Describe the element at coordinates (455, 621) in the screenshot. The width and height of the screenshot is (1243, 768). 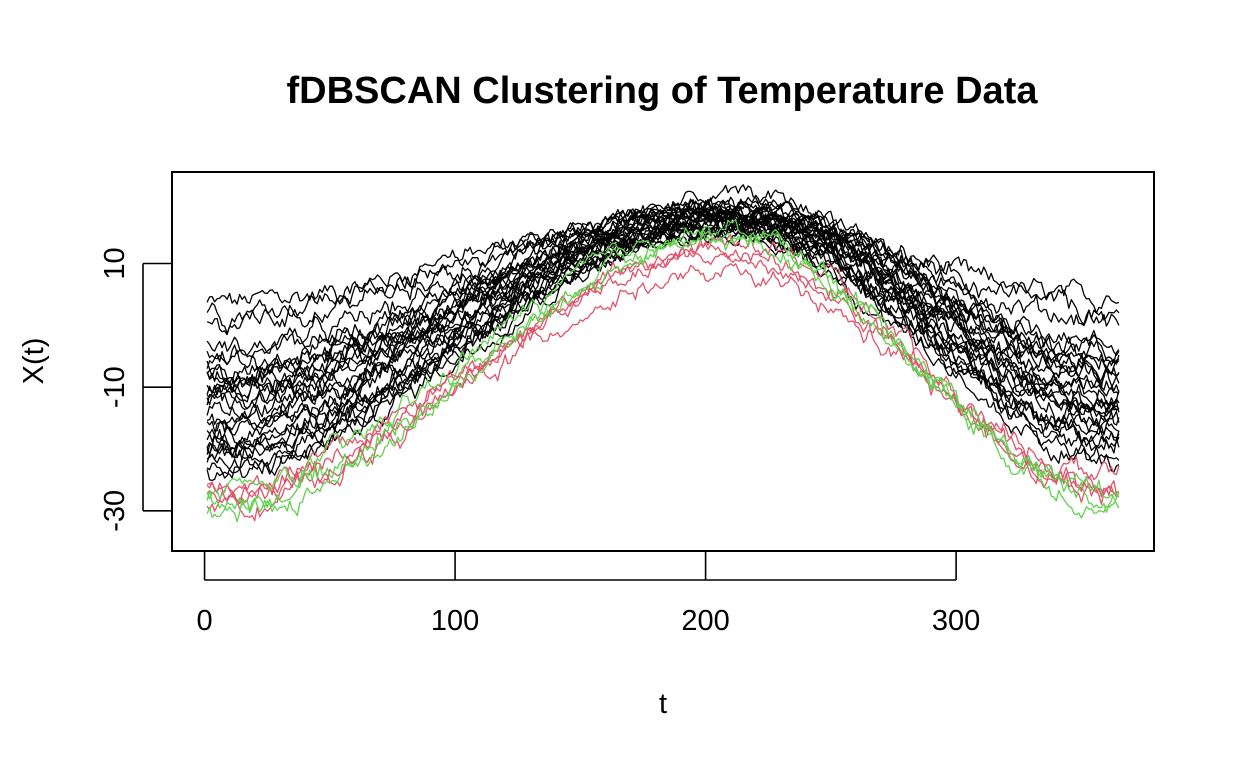
I see `x-tick-label: 100` at that location.